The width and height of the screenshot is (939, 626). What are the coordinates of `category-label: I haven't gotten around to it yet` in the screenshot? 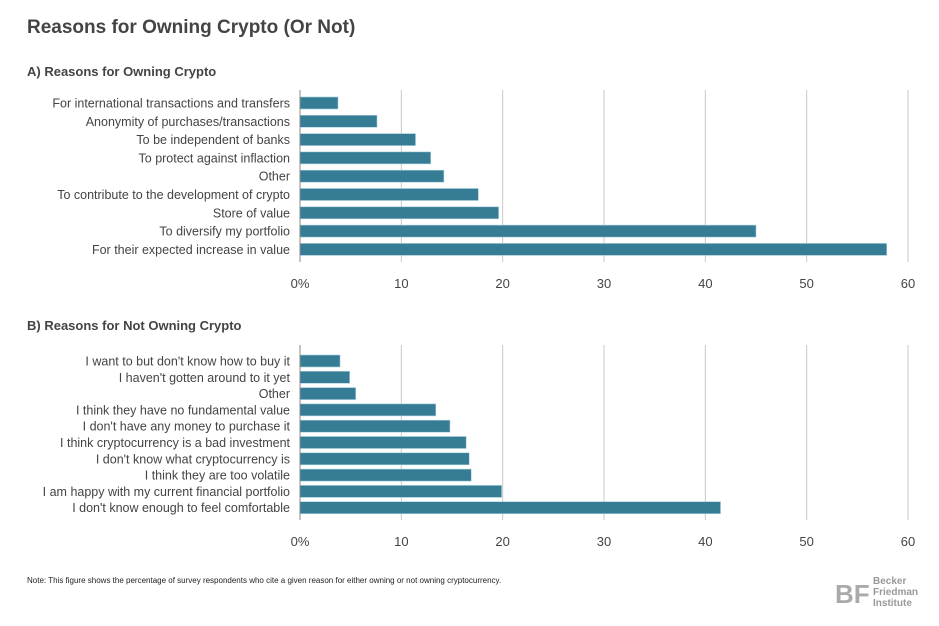 It's located at (205, 378).